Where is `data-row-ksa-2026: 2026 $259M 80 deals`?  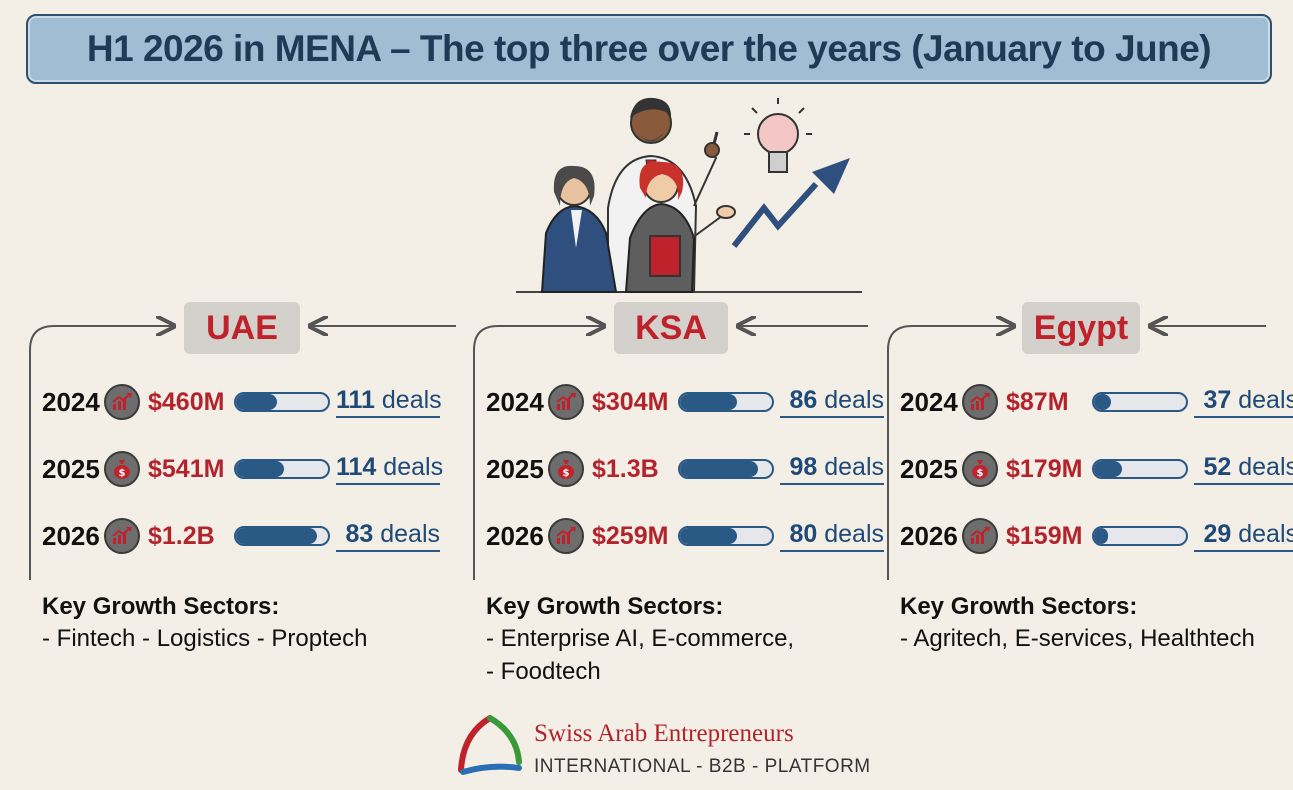 data-row-ksa-2026: 2026 $259M 80 deals is located at coordinates (685, 536).